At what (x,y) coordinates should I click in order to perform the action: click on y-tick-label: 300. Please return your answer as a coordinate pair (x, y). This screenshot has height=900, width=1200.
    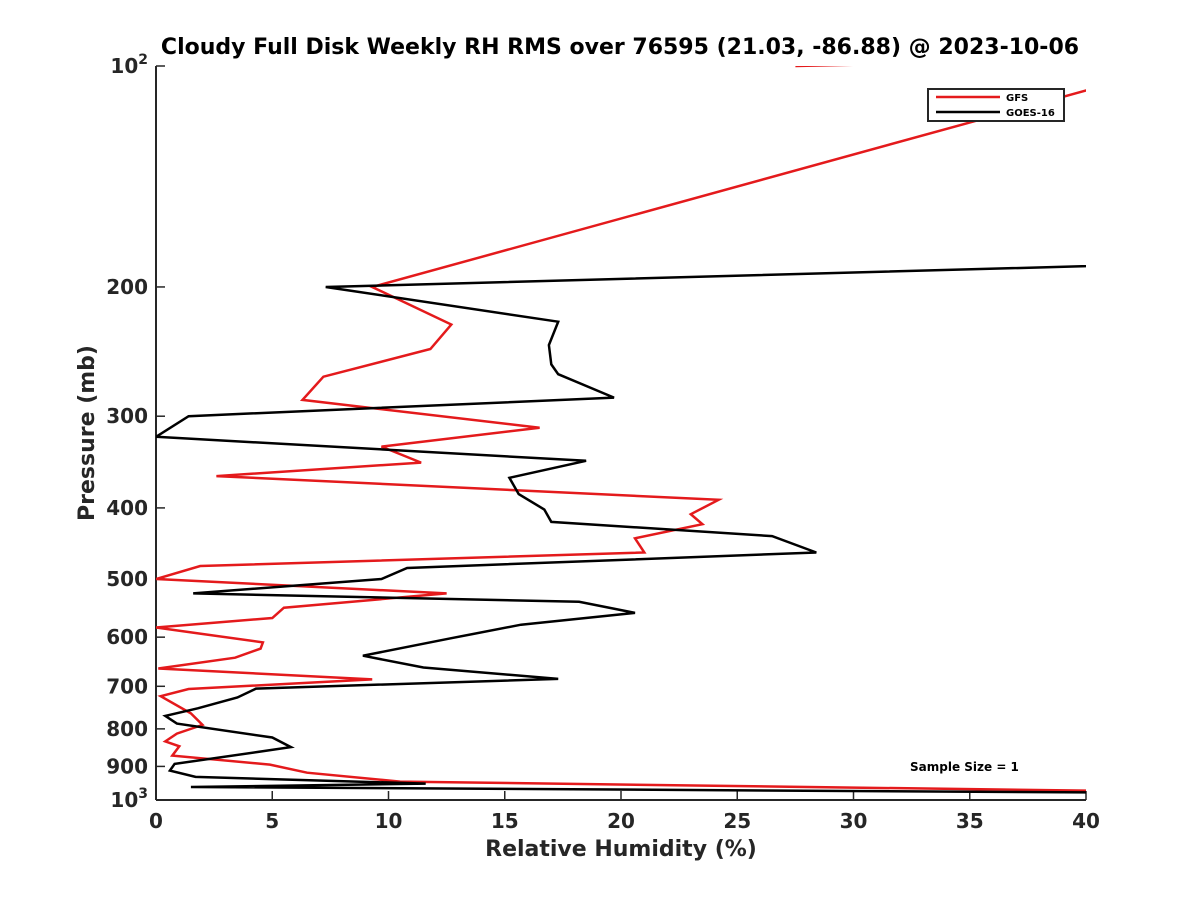
    Looking at the image, I should click on (127, 416).